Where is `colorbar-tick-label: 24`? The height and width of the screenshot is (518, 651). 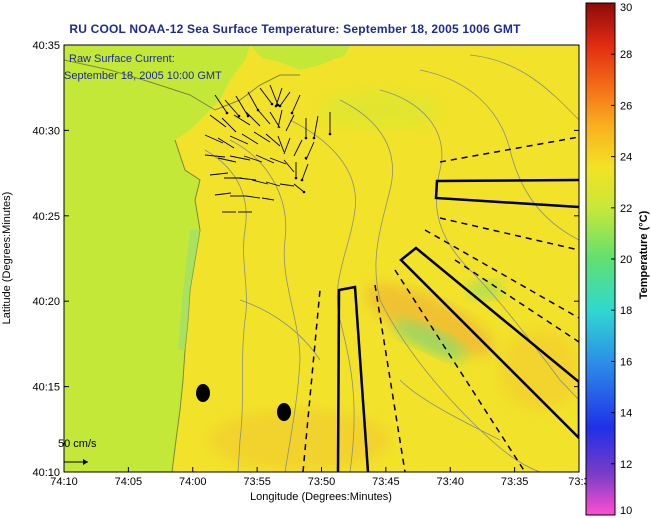 colorbar-tick-label: 24 is located at coordinates (626, 158).